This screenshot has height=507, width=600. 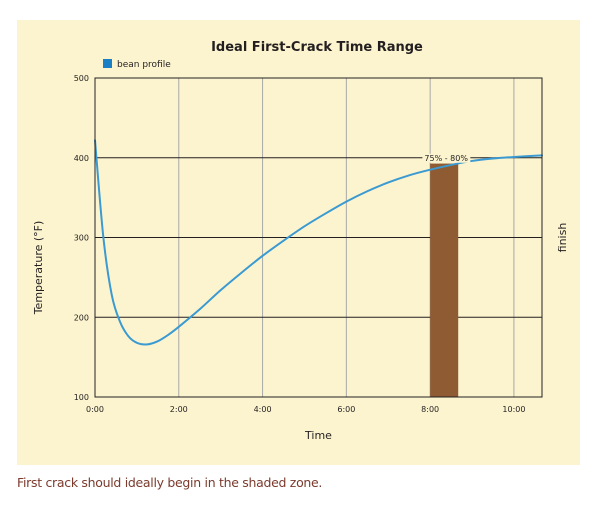 I want to click on shaded-zone, so click(x=444, y=280).